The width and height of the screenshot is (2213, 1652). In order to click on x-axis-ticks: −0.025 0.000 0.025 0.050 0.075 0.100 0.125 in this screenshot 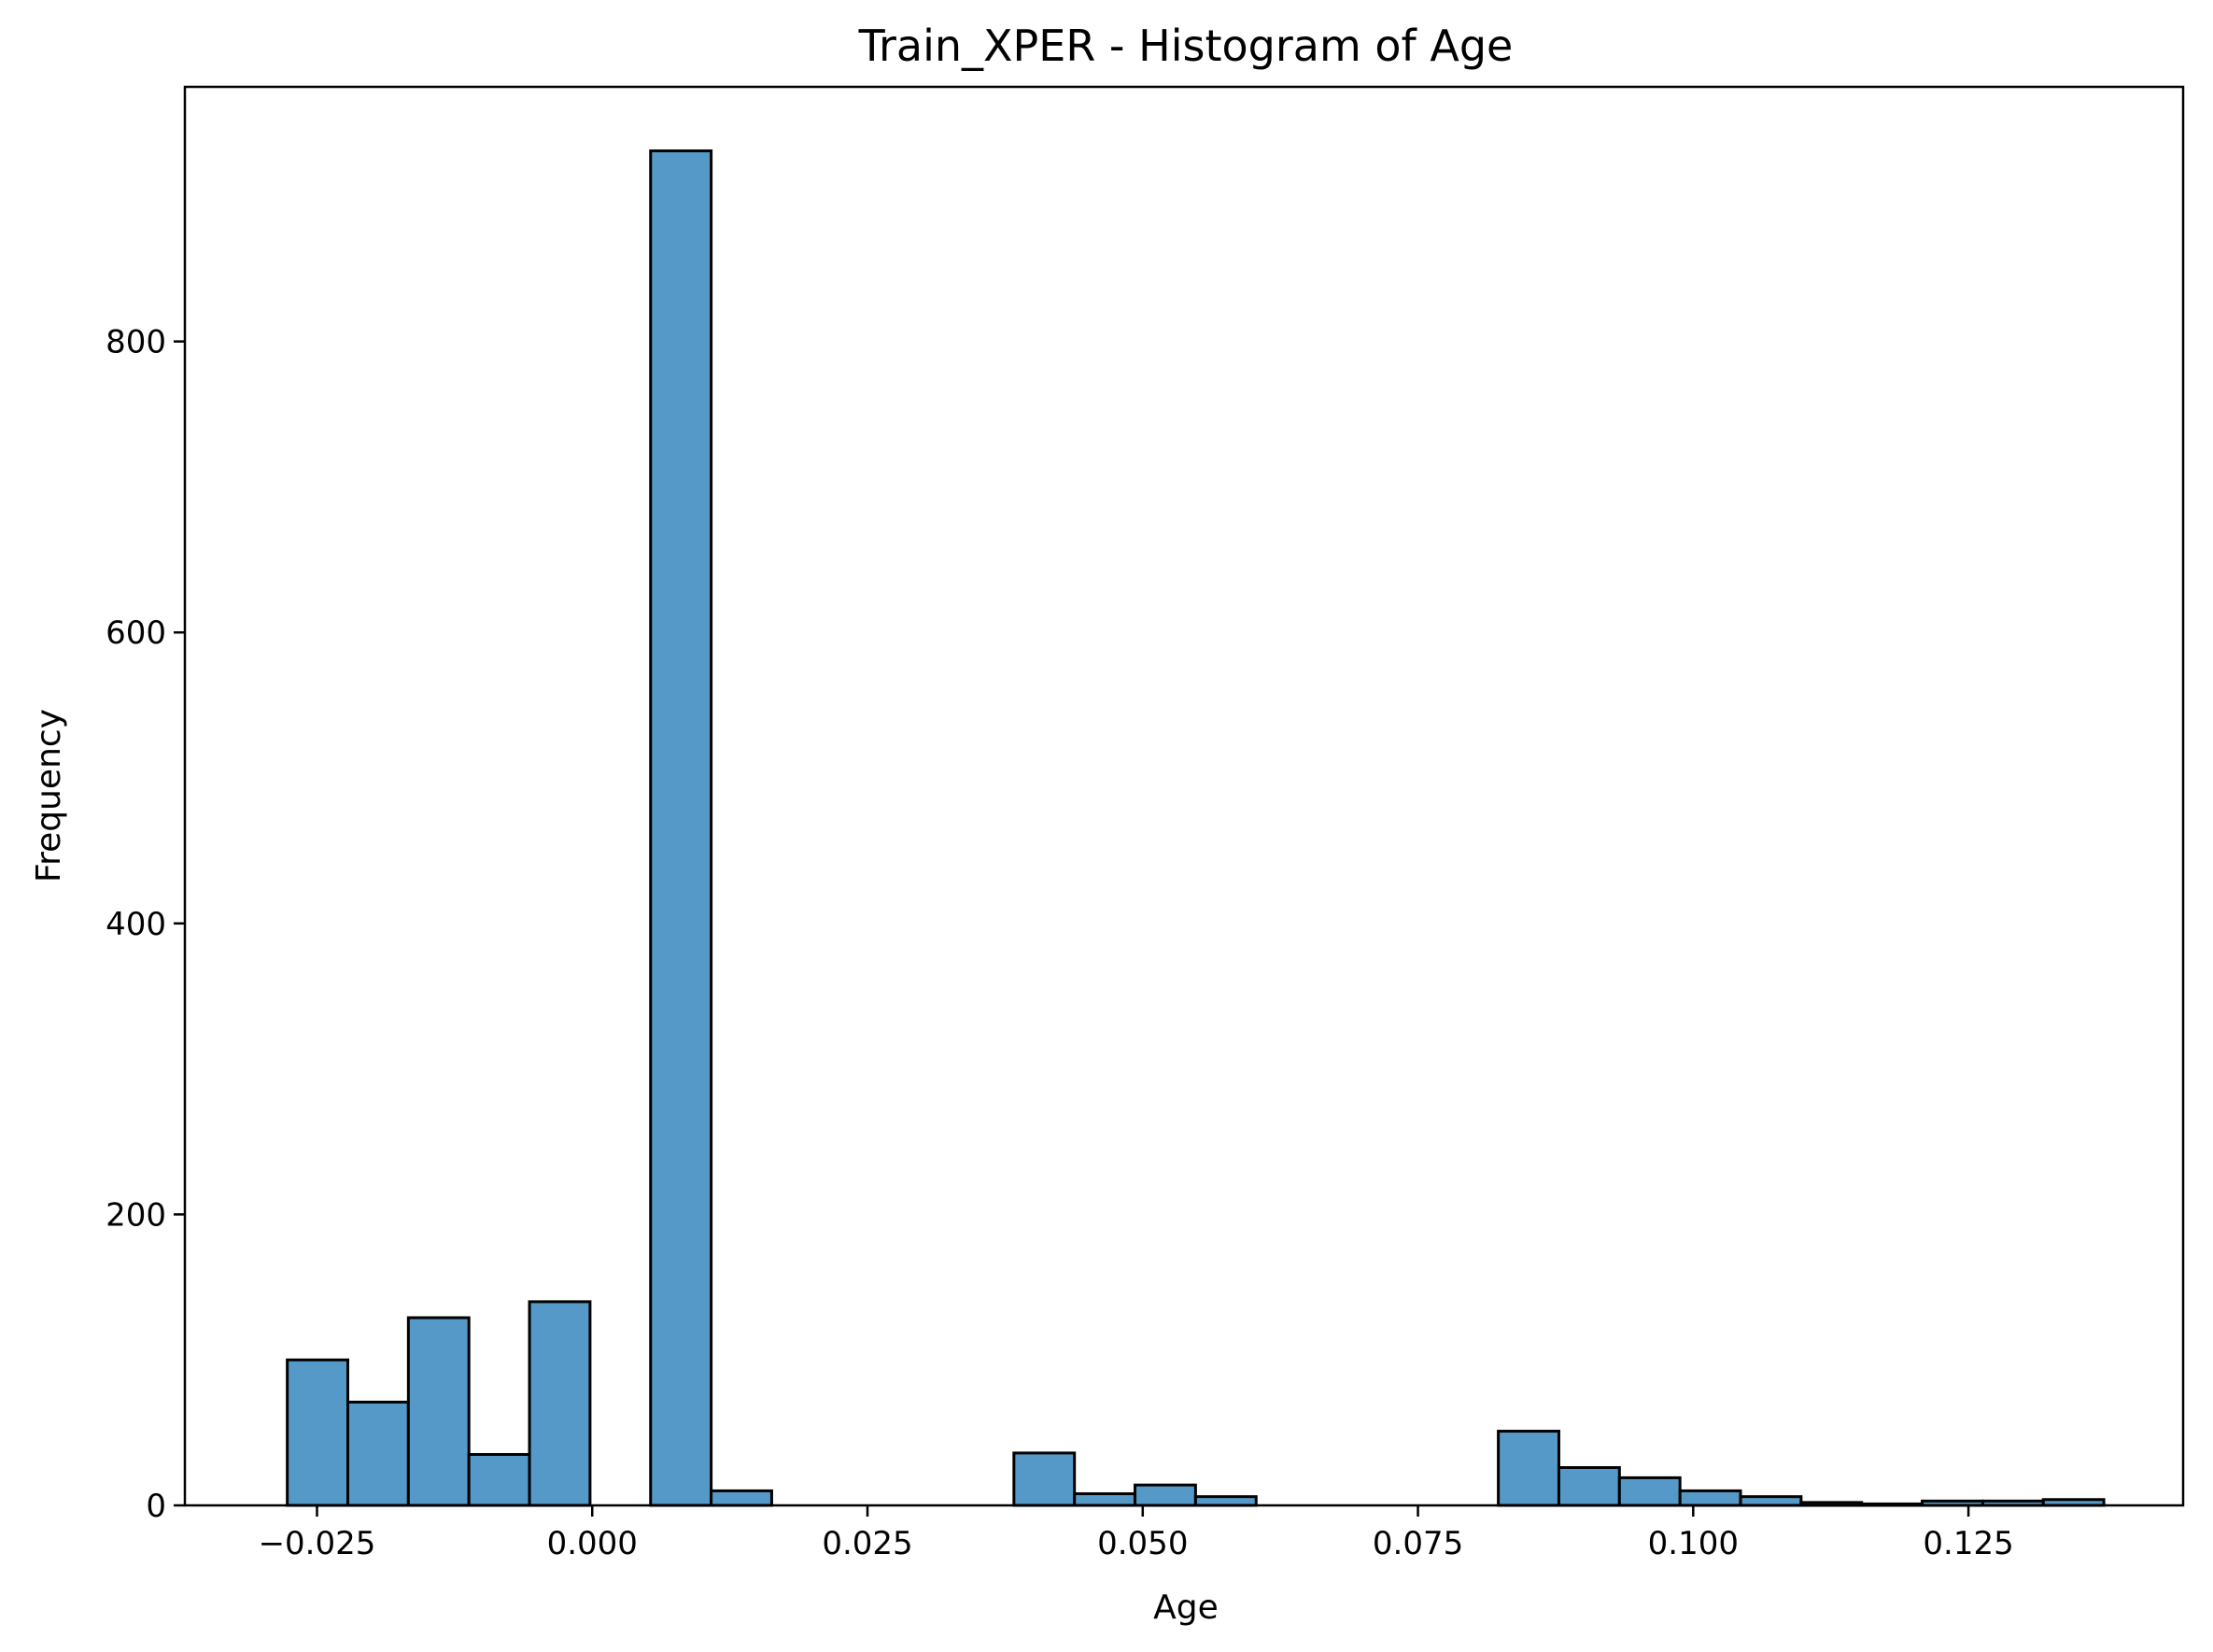, I will do `click(1137, 1533)`.